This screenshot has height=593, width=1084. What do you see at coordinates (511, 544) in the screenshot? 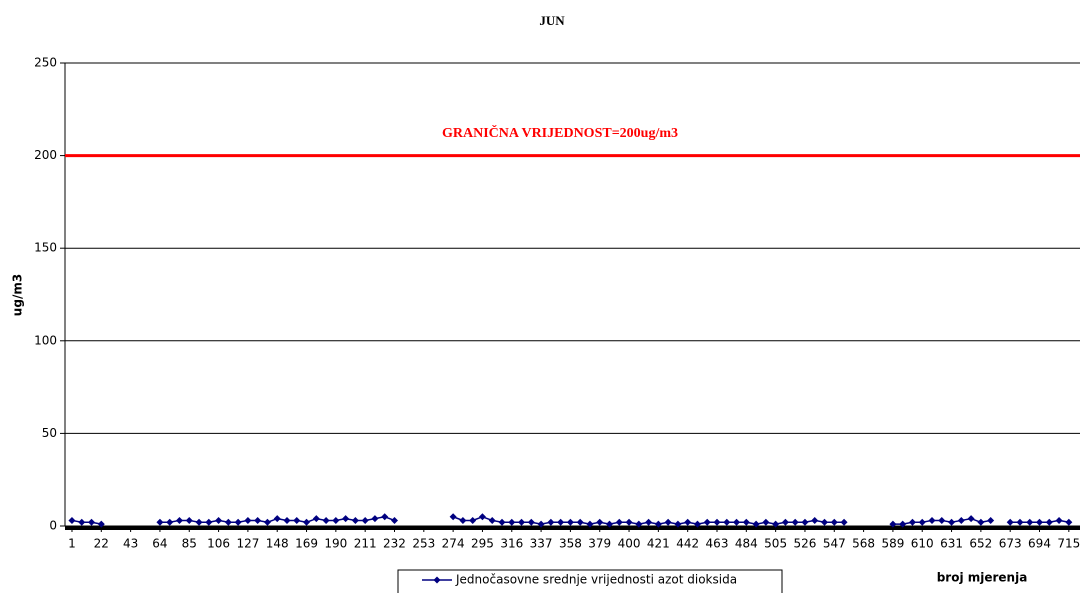
I see `x-tick-label: 316` at bounding box center [511, 544].